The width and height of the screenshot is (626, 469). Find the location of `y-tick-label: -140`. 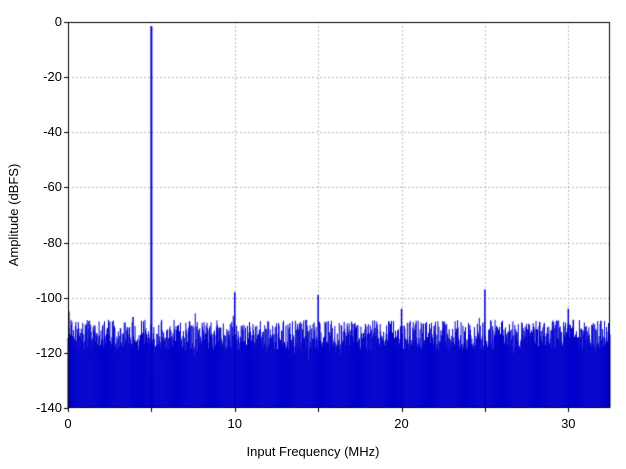

y-tick-label: -140 is located at coordinates (48, 407).